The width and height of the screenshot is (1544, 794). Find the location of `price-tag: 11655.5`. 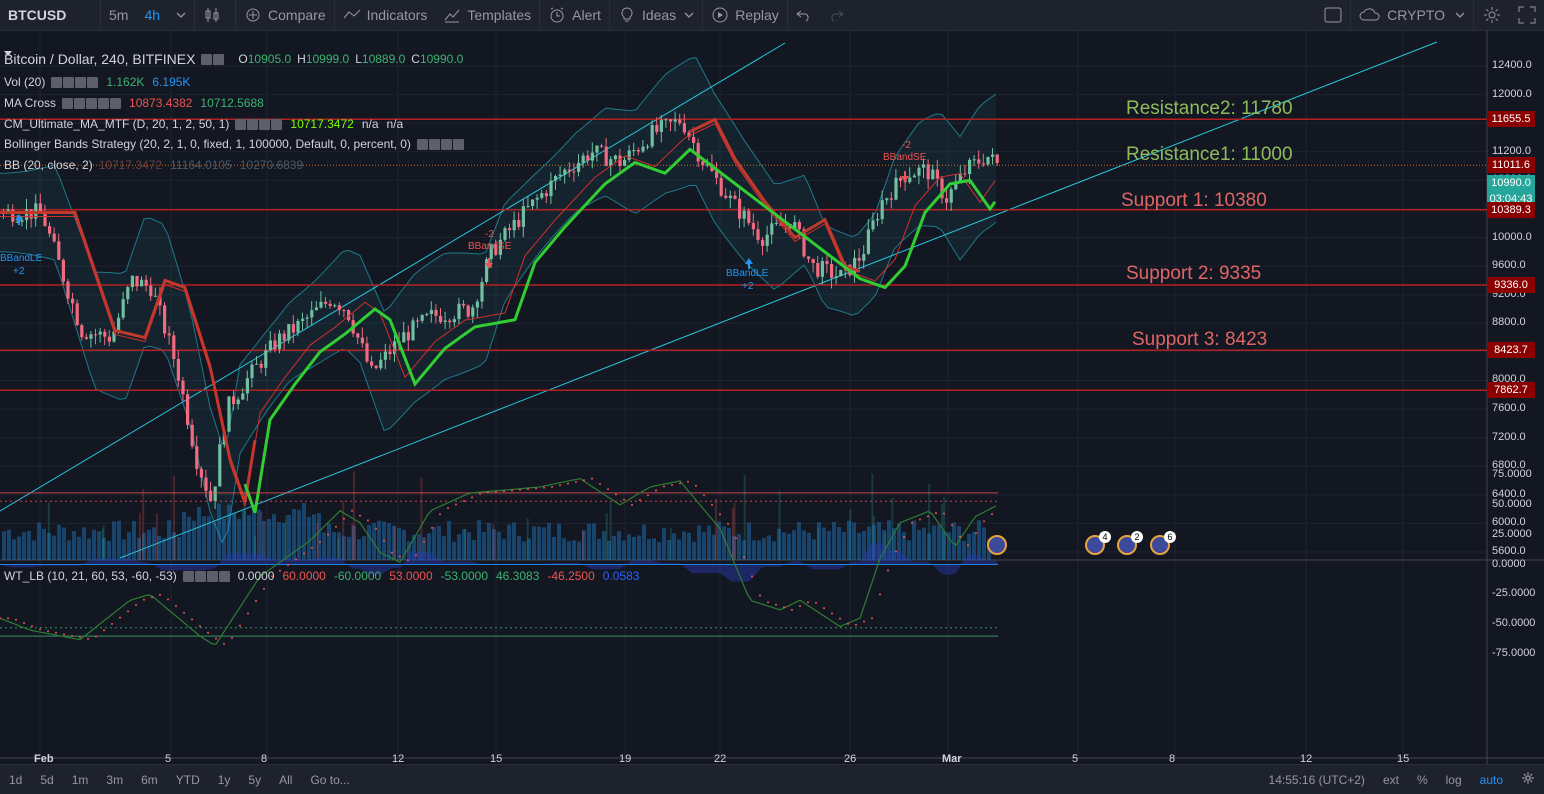

price-tag: 11655.5 is located at coordinates (1511, 119).